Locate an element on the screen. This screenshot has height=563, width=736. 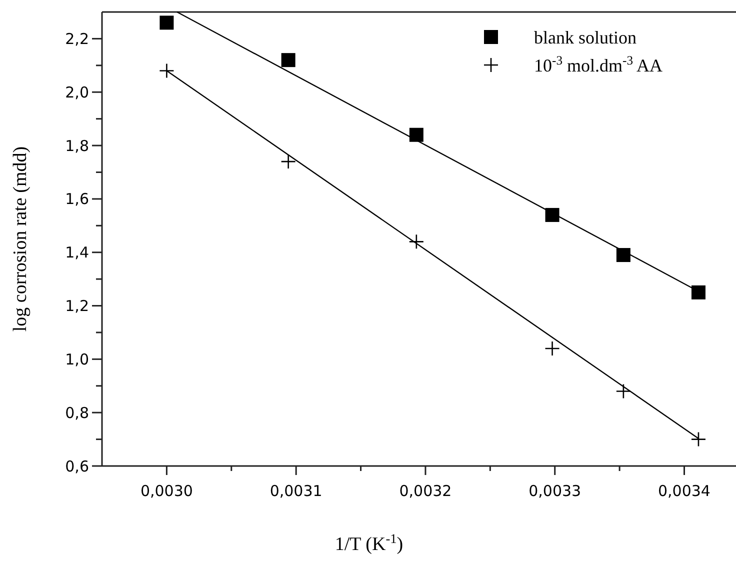
x-axis-title: 1/T (K$^{-1}$) is located at coordinates (369, 542).